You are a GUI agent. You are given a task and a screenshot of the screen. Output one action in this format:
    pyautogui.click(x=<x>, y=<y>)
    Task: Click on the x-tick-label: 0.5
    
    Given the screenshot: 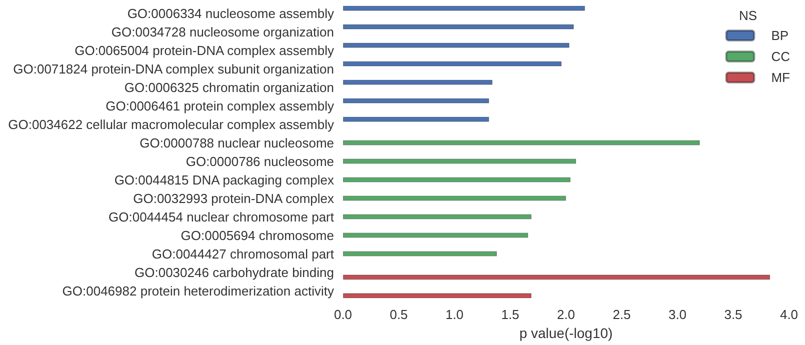 What is the action you would take?
    pyautogui.click(x=399, y=314)
    